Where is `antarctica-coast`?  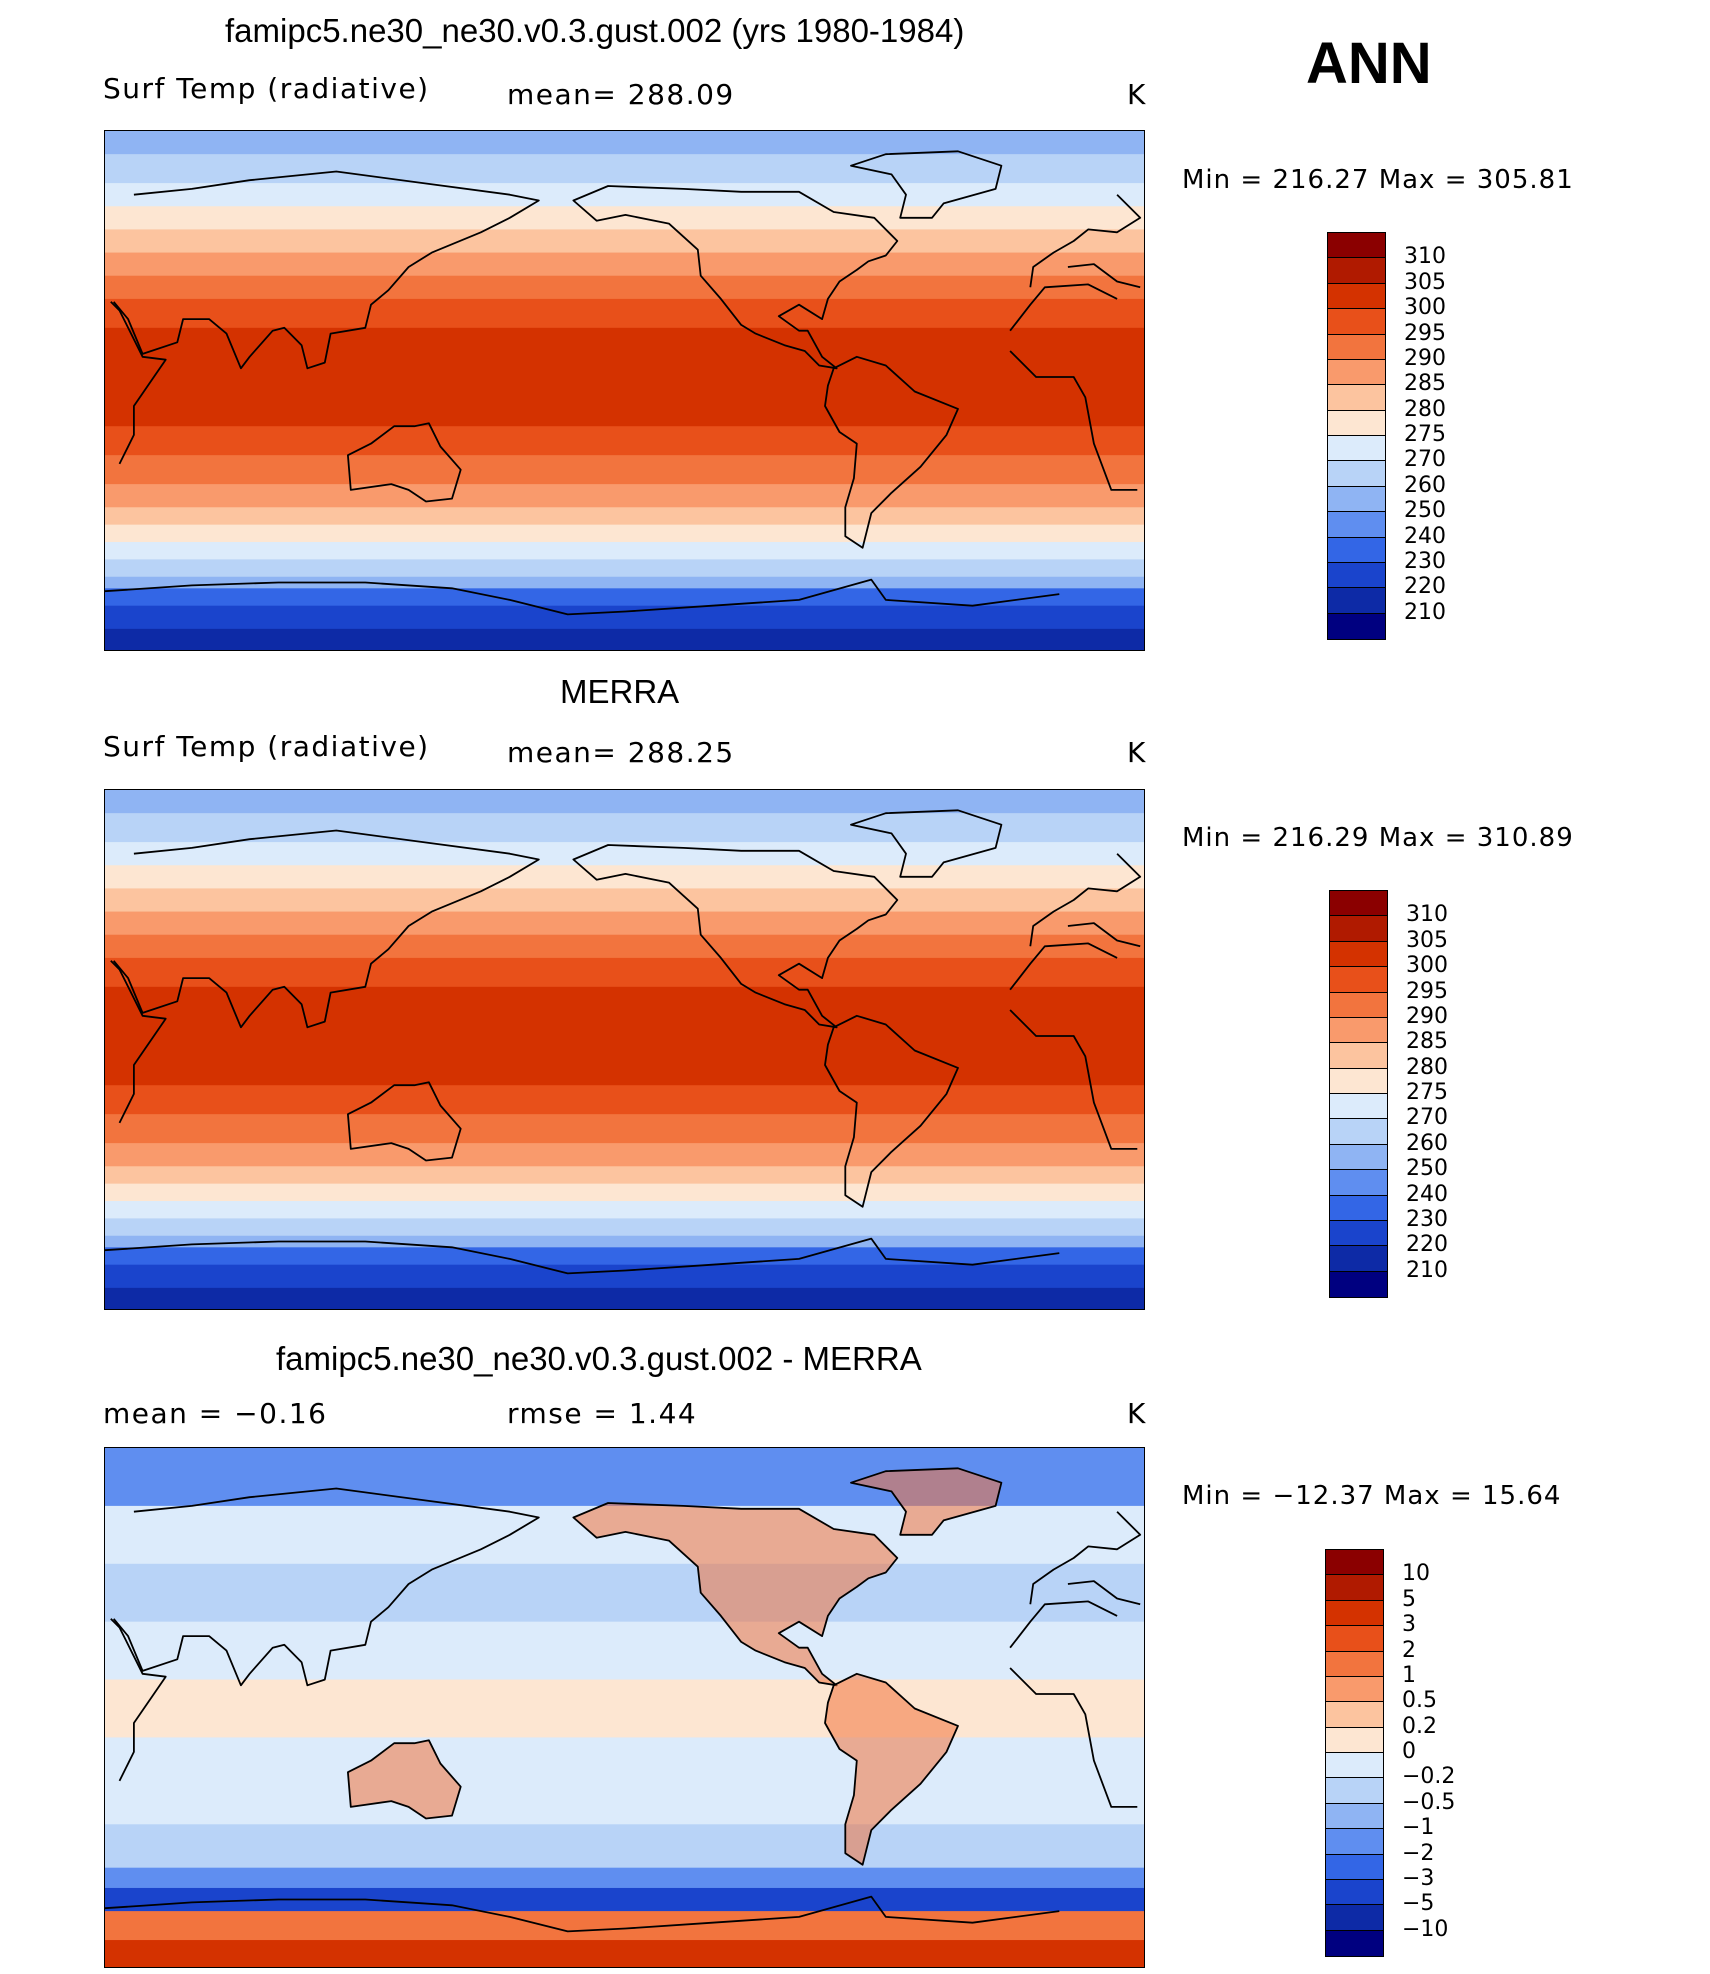
antarctica-coast is located at coordinates (582, 597).